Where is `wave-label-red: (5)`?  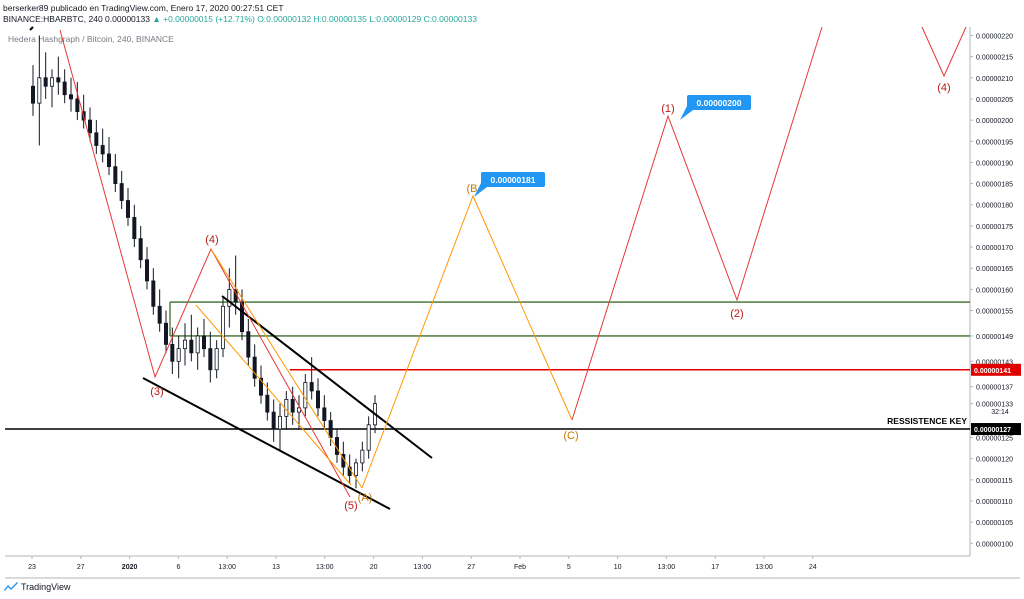 wave-label-red: (5) is located at coordinates (350, 506).